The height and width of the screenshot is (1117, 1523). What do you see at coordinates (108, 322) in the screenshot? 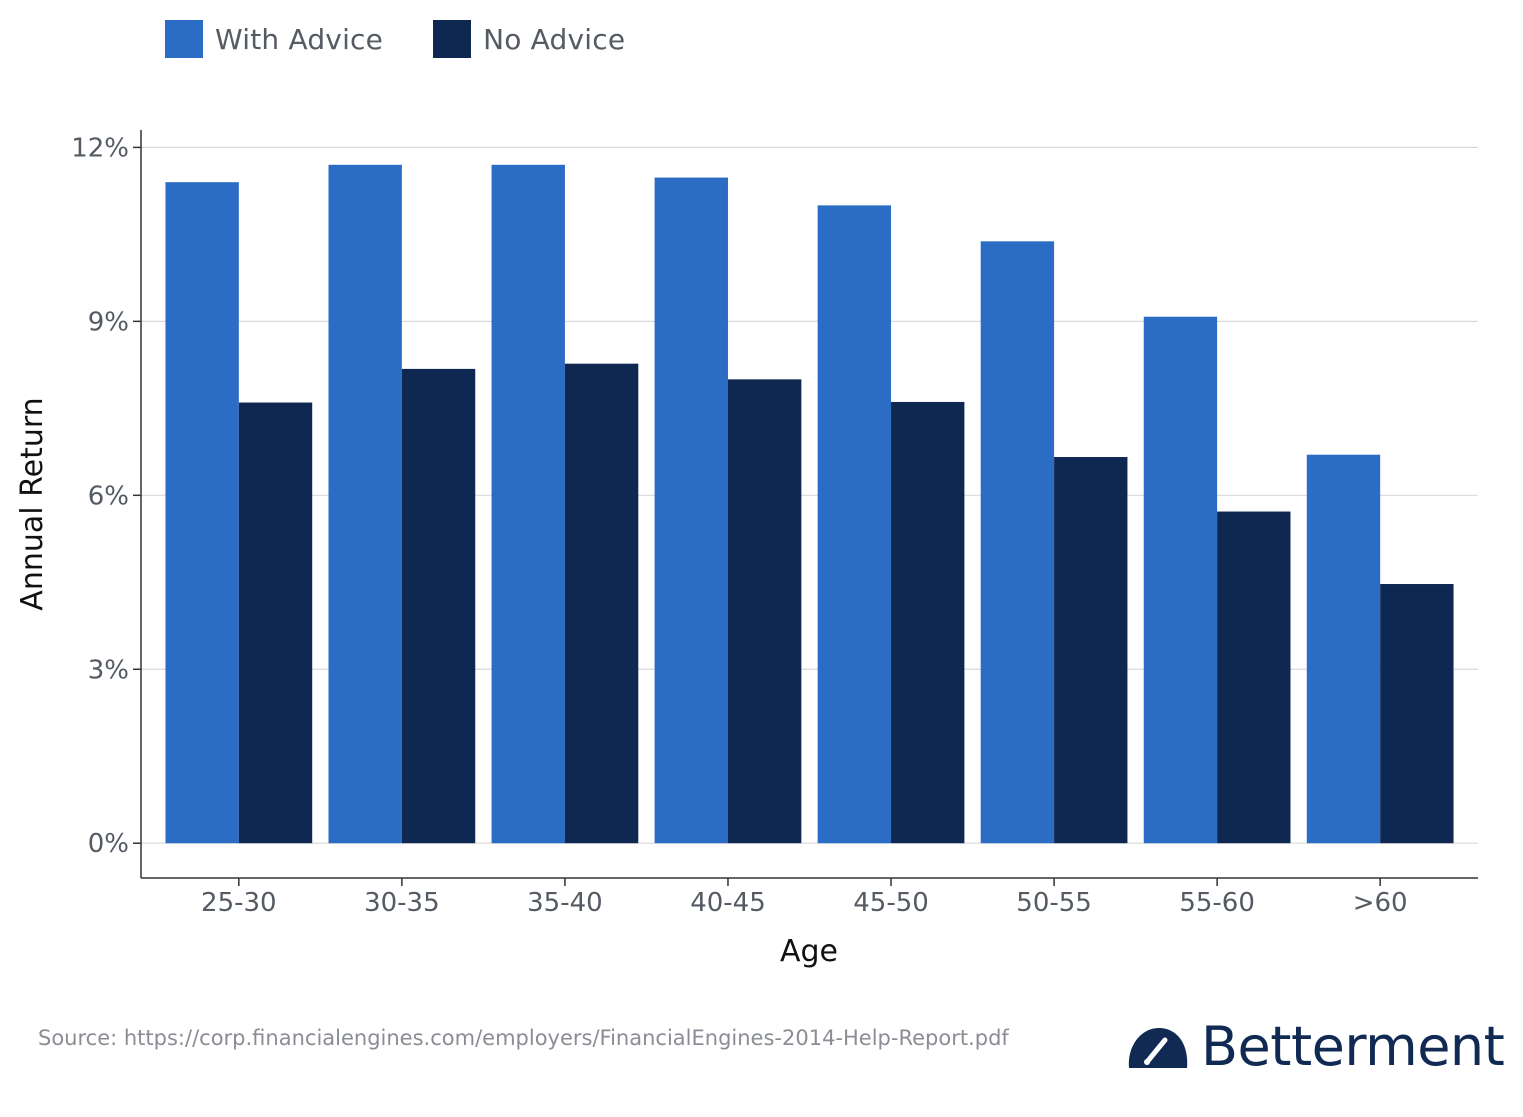
I see `y-tick-label: 9%` at bounding box center [108, 322].